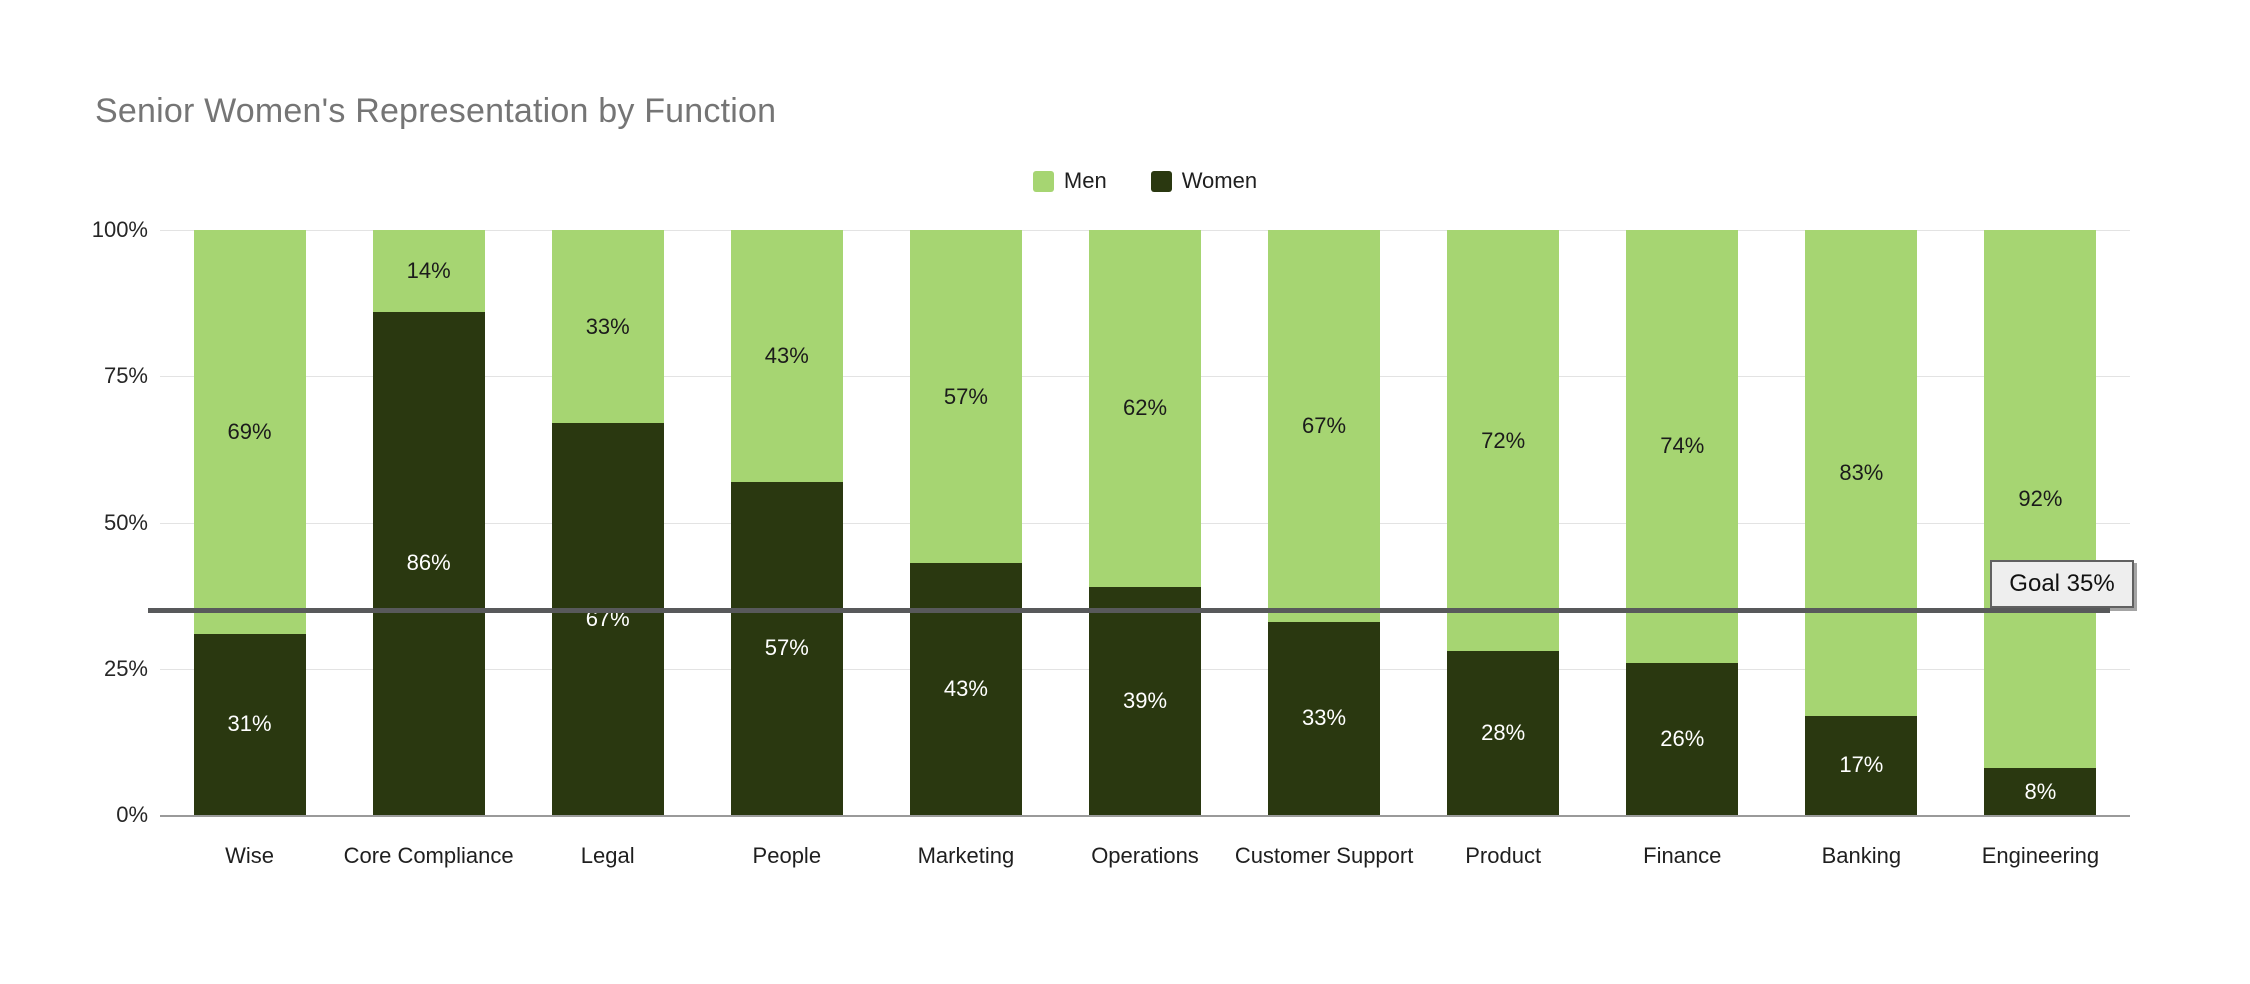 This screenshot has height=984, width=2250. What do you see at coordinates (125, 522) in the screenshot?
I see `y-axis-tick-label: 50%` at bounding box center [125, 522].